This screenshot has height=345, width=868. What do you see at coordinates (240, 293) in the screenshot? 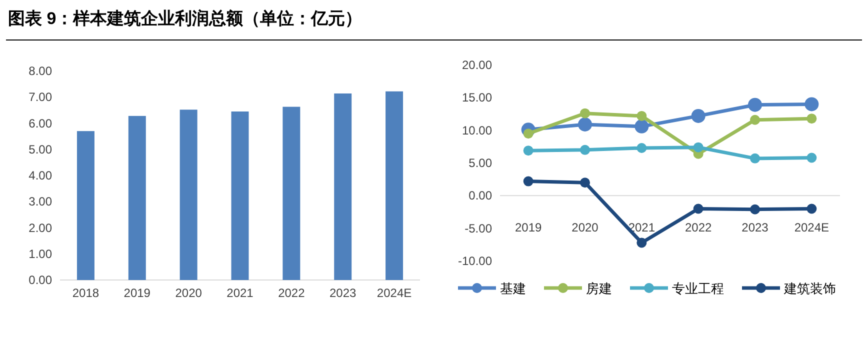
I see `x-tick-label: 2021` at bounding box center [240, 293].